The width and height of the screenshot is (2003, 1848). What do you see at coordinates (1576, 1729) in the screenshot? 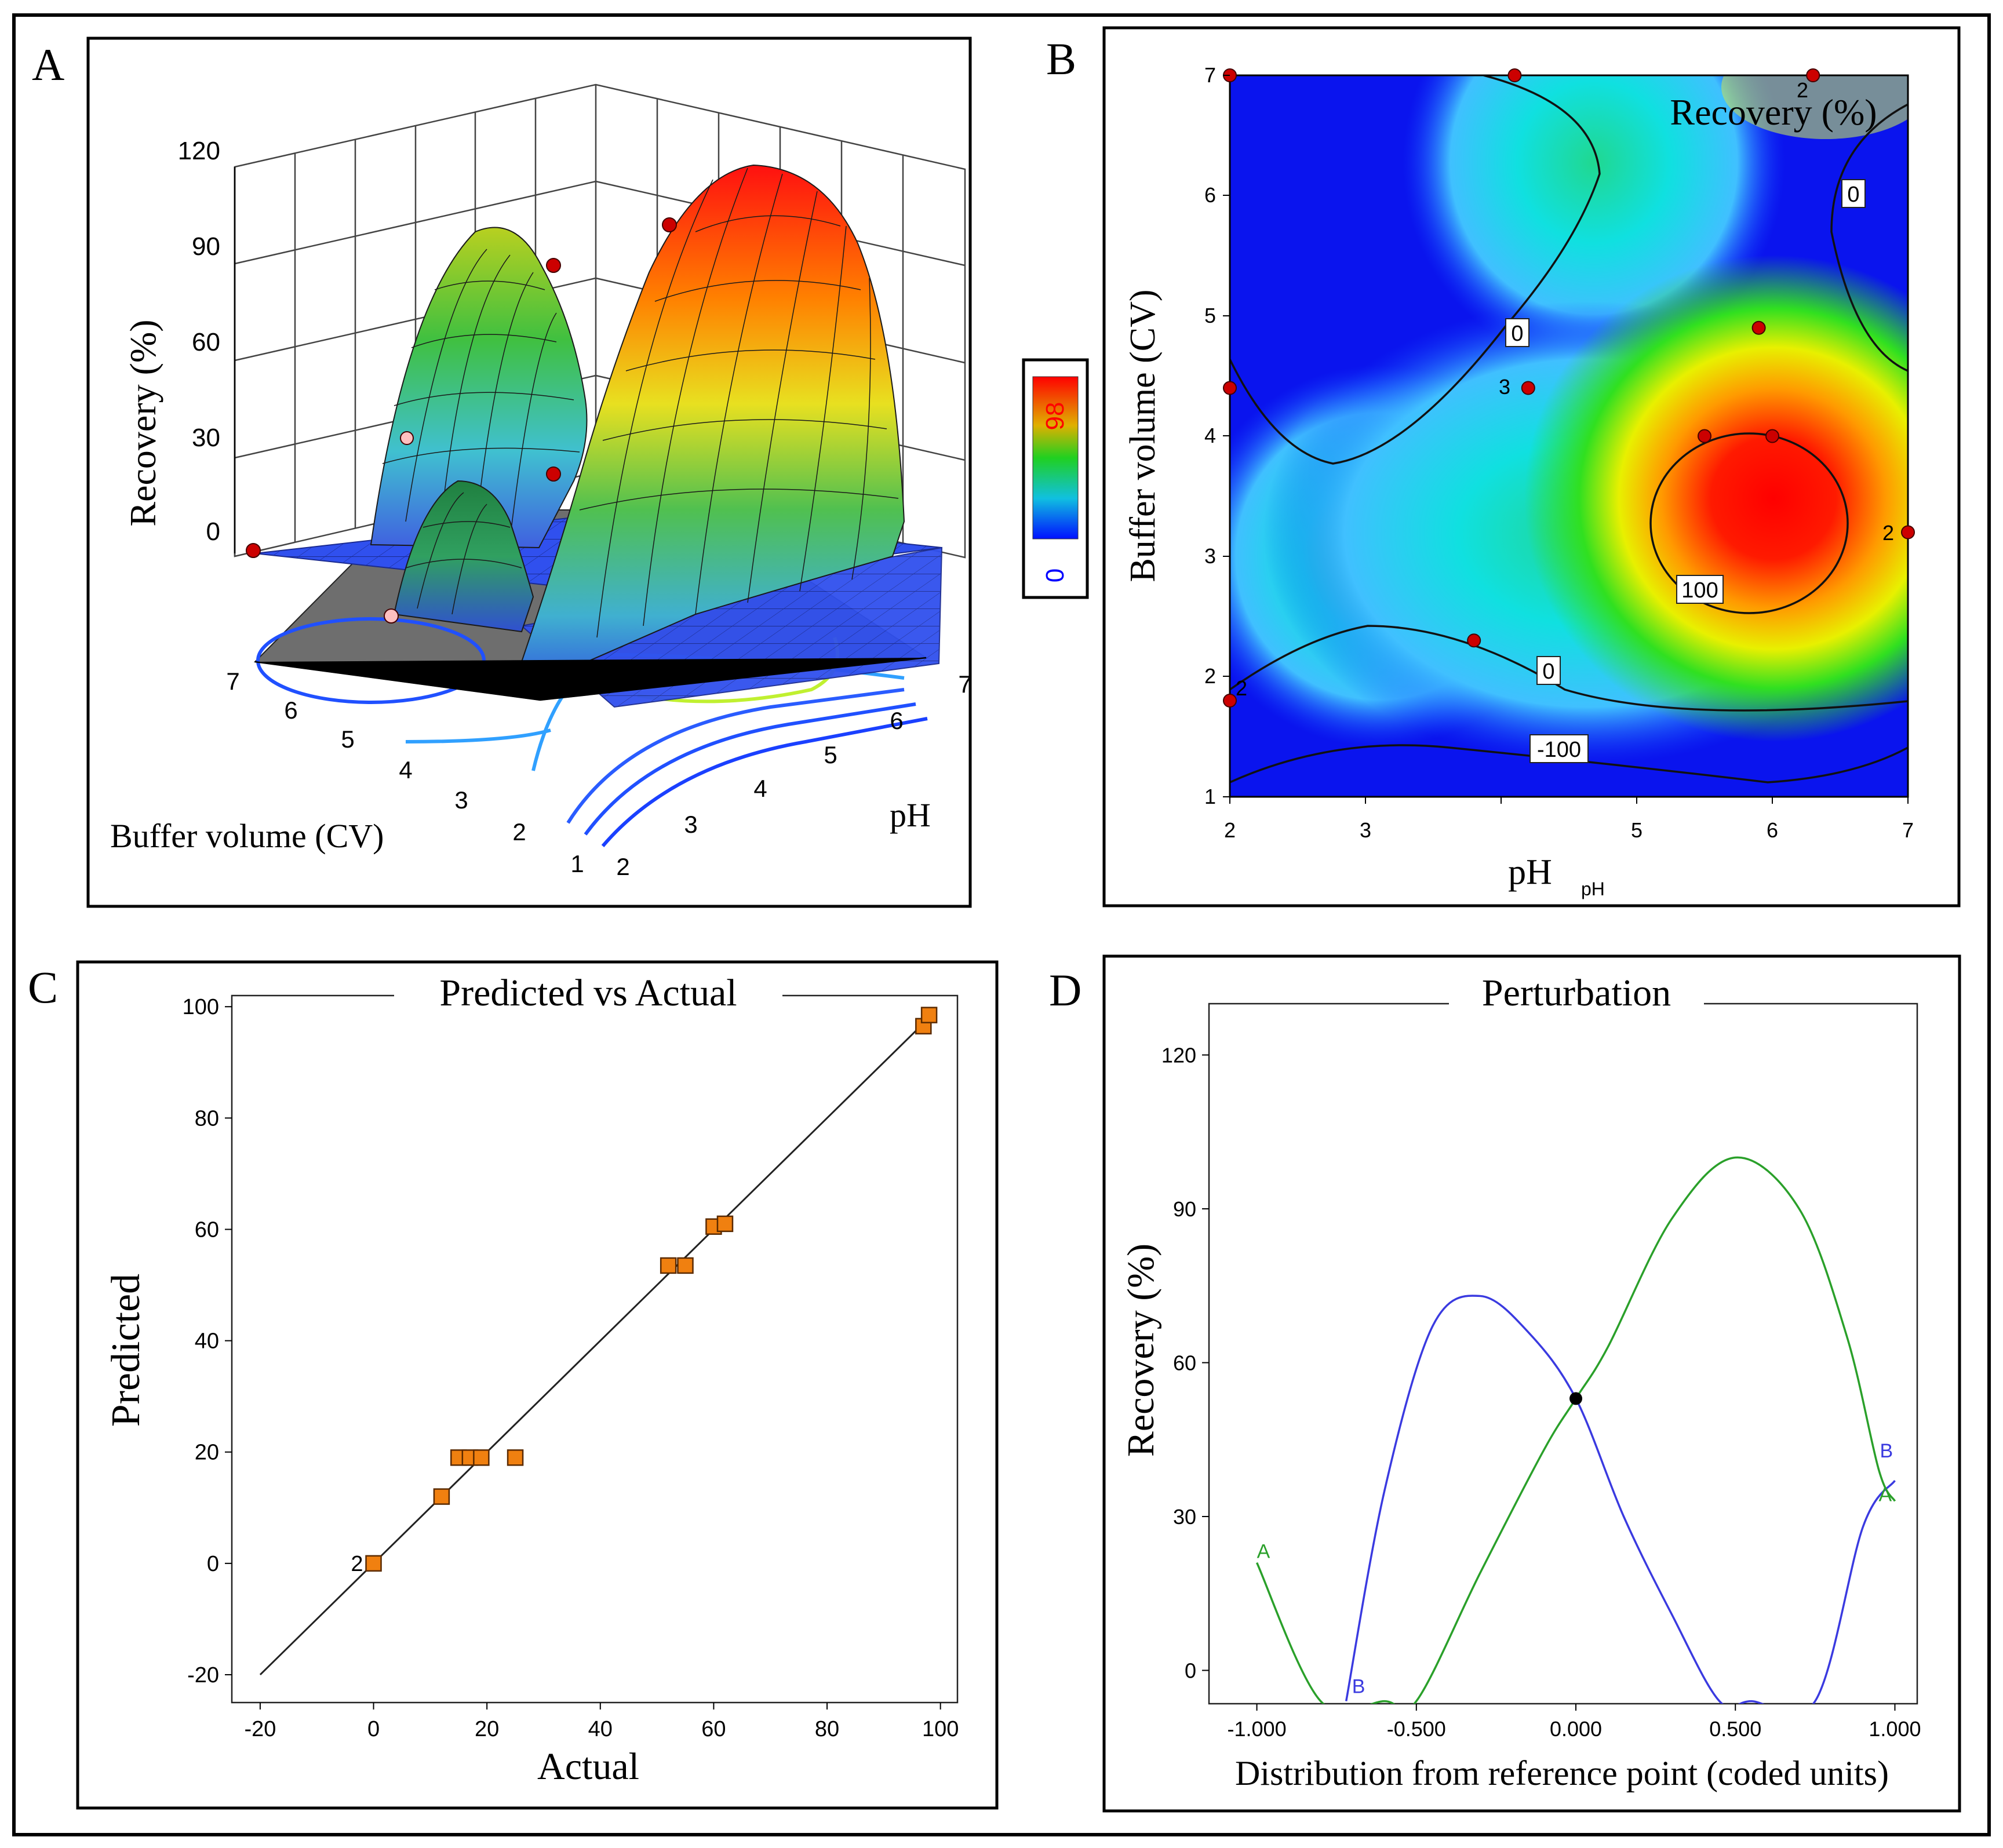
I see `panel-d-xtick-label: 0.000` at bounding box center [1576, 1729].